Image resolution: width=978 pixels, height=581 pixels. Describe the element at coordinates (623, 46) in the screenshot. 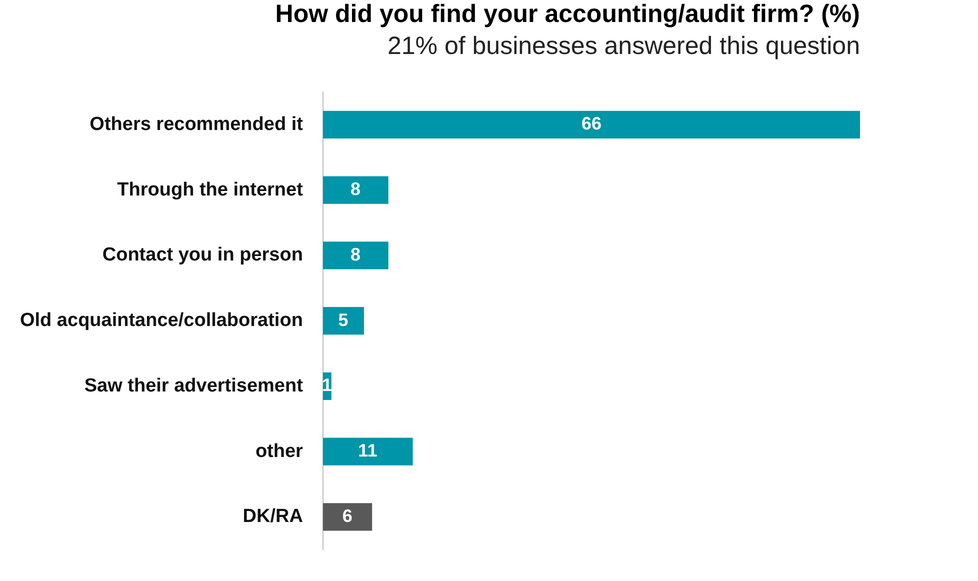

I see `chart-subtitle: 21% of businesses answered this question` at that location.